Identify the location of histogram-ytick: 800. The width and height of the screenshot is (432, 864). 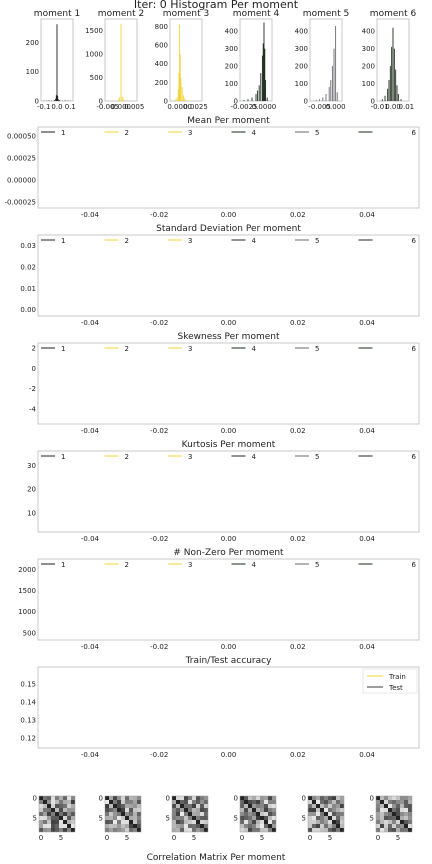
(161, 27).